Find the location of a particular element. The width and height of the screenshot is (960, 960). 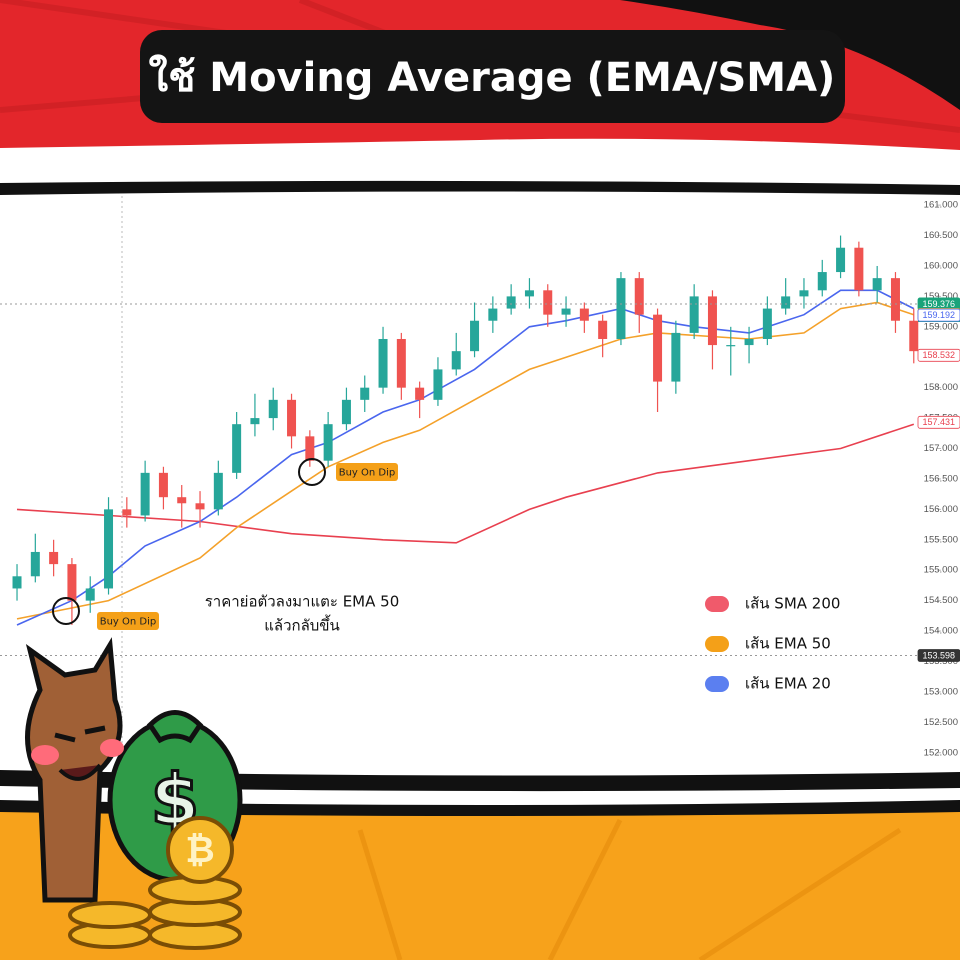

banner-corner is located at coordinates (790, 55).